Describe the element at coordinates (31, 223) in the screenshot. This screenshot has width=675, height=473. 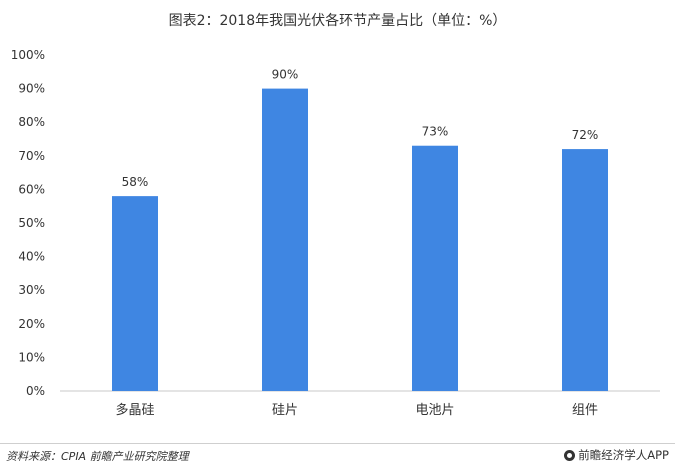
I see `y-tick-label: 50%` at that location.